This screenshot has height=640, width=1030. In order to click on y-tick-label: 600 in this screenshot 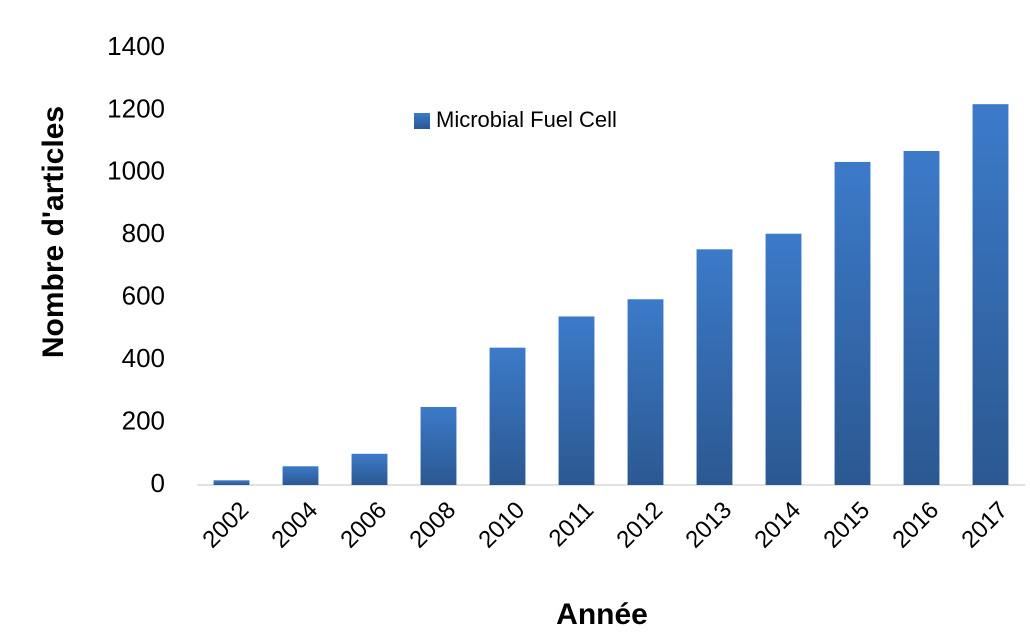, I will do `click(143, 296)`.